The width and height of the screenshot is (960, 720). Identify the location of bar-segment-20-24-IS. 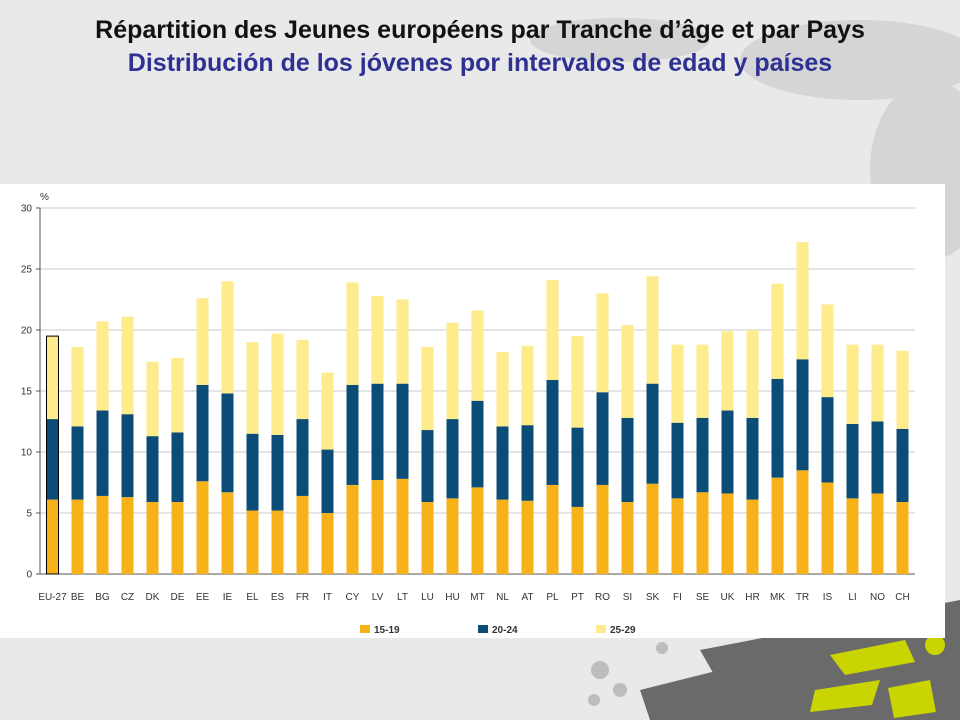
(827, 440).